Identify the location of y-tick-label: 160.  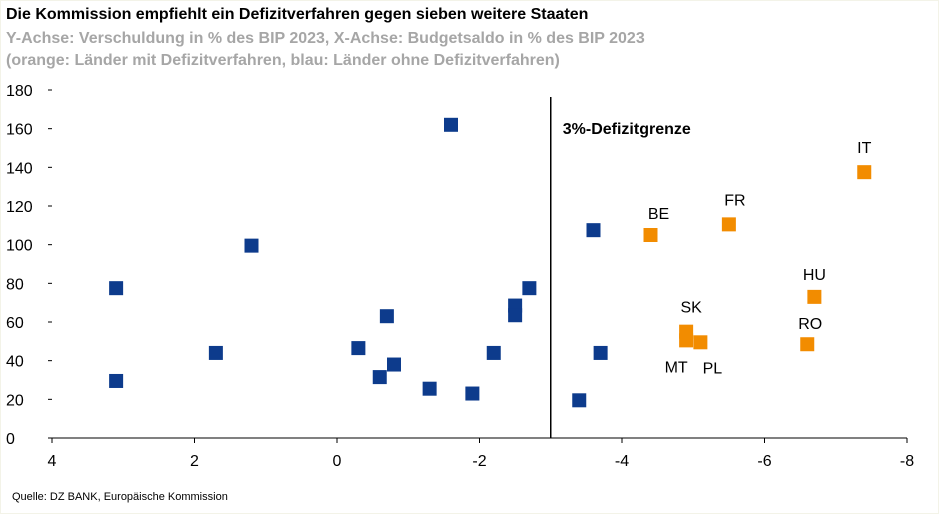
(19, 130).